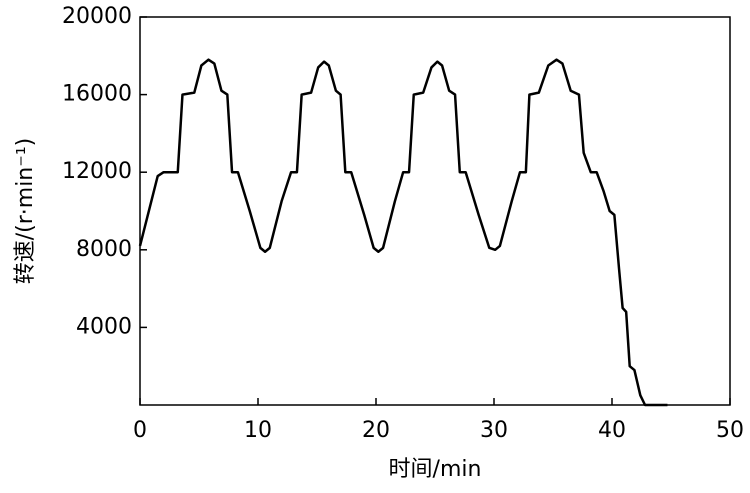 The height and width of the screenshot is (493, 750). What do you see at coordinates (104, 249) in the screenshot?
I see `y-tick-label: 8000` at bounding box center [104, 249].